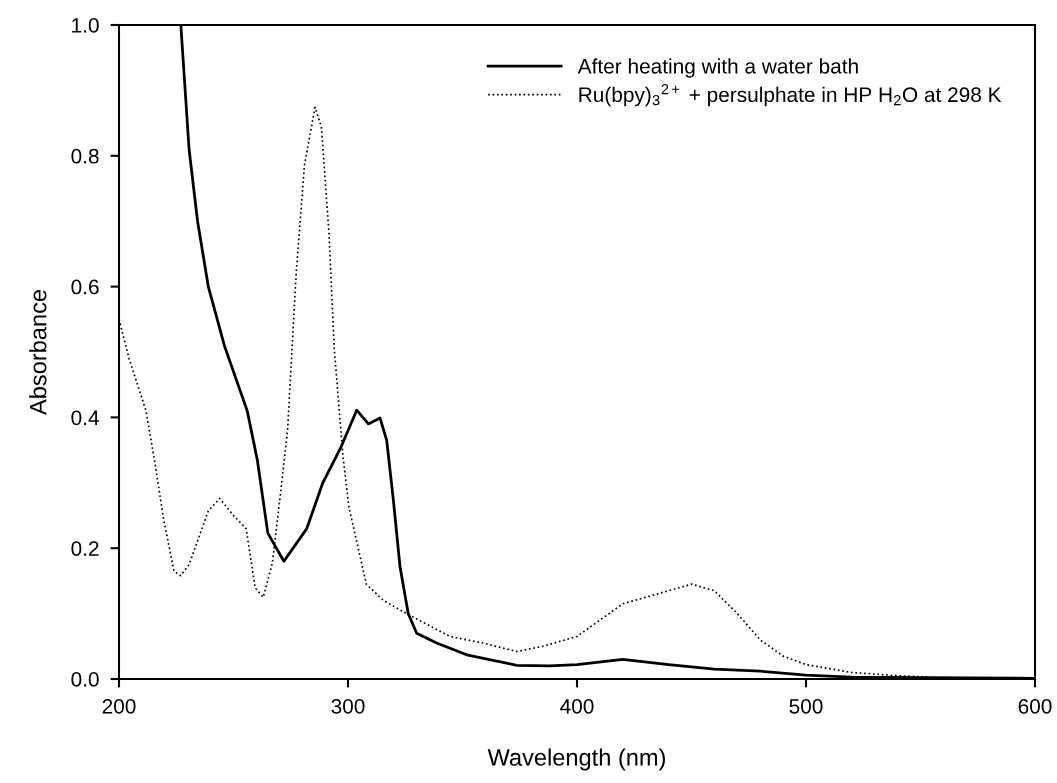  Describe the element at coordinates (85, 156) in the screenshot. I see `y-tick-label: 0.8` at that location.